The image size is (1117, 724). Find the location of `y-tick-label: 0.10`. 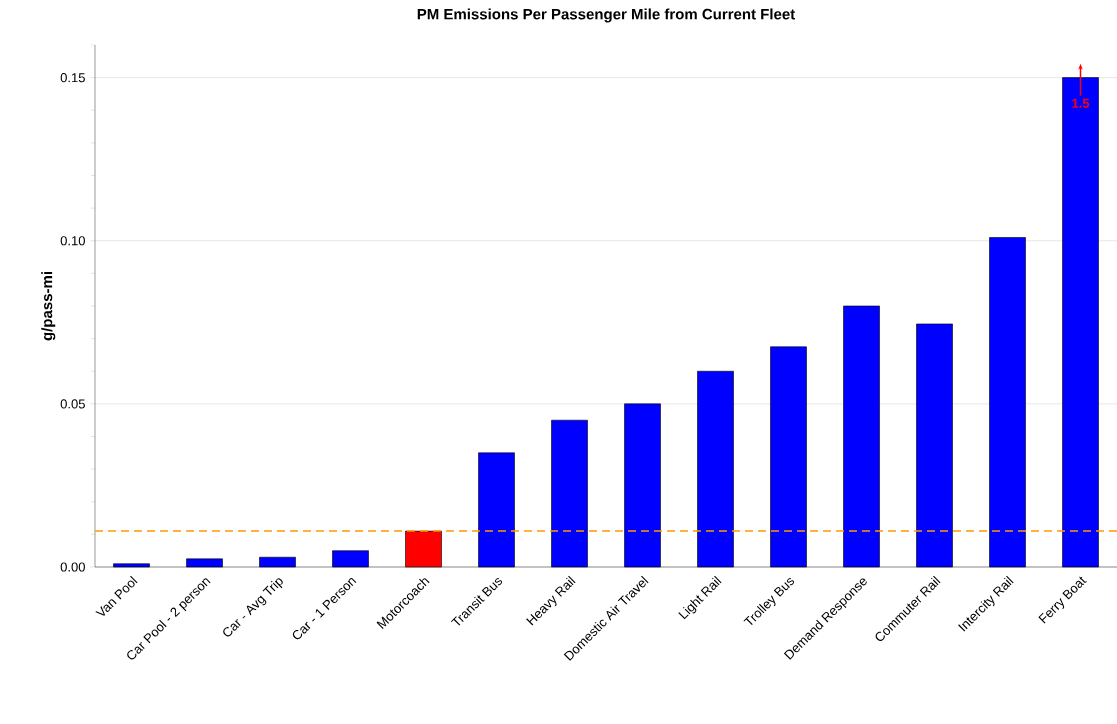

y-tick-label: 0.10 is located at coordinates (72, 241).